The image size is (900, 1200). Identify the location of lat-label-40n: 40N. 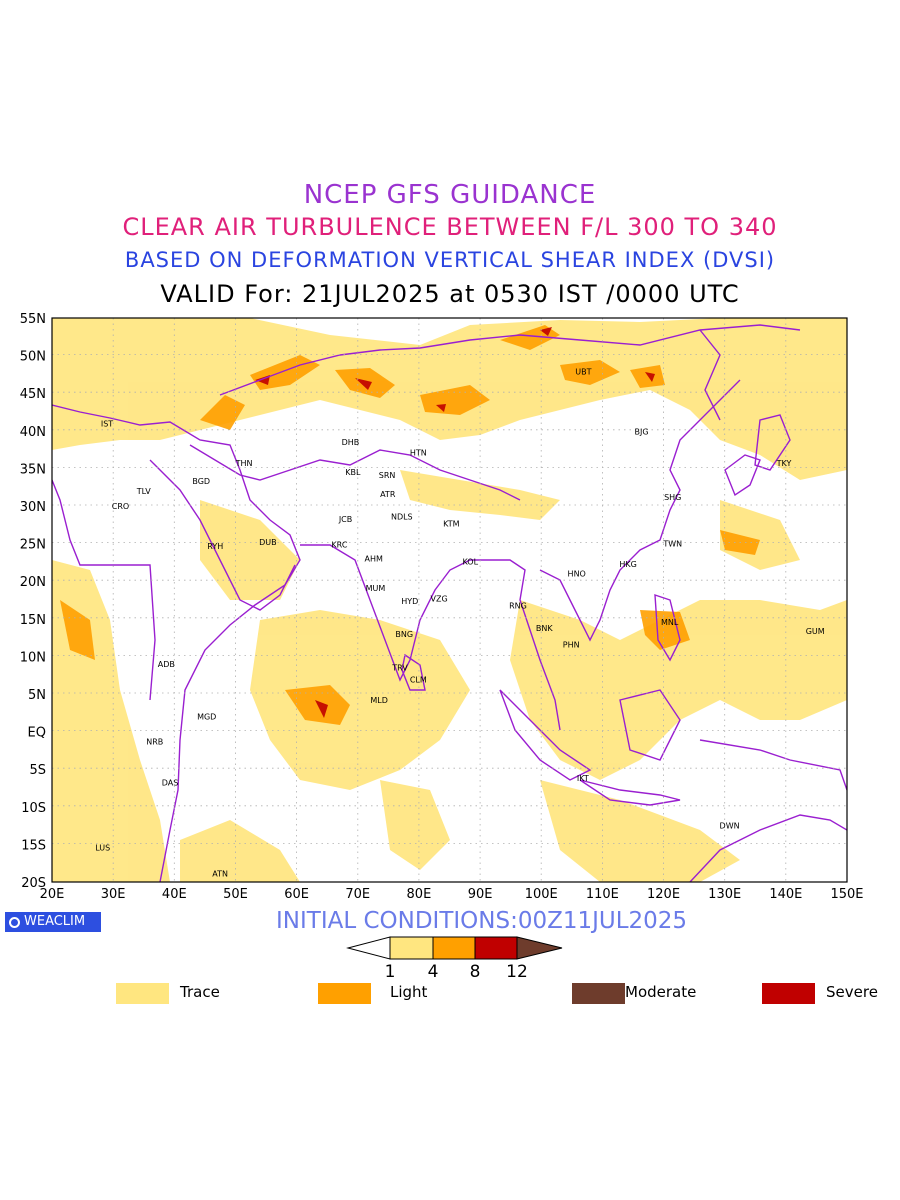
(33, 432).